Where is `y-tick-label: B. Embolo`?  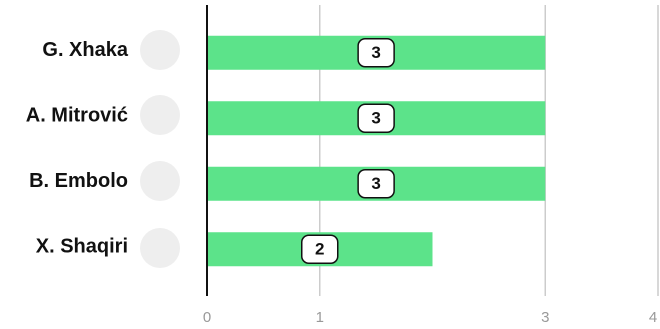 y-tick-label: B. Embolo is located at coordinates (78, 181).